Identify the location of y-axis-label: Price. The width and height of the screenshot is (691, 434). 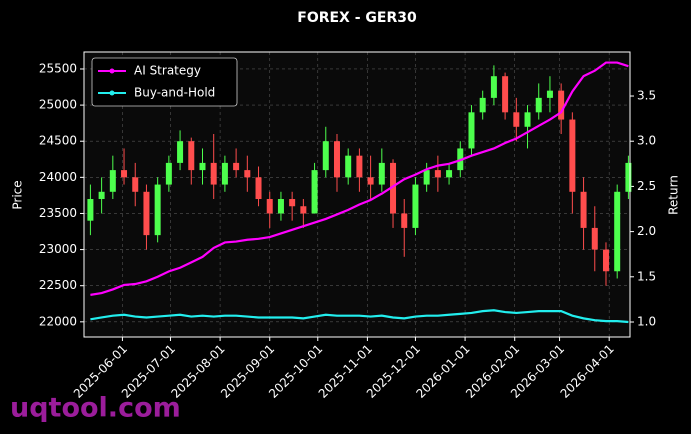
(18, 194).